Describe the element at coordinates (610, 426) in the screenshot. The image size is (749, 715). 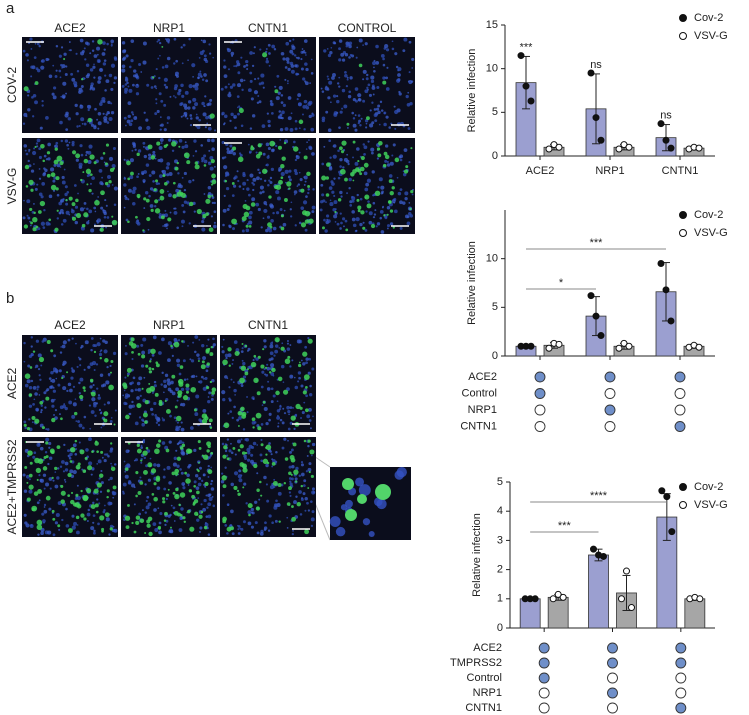
I see `condition-marker` at that location.